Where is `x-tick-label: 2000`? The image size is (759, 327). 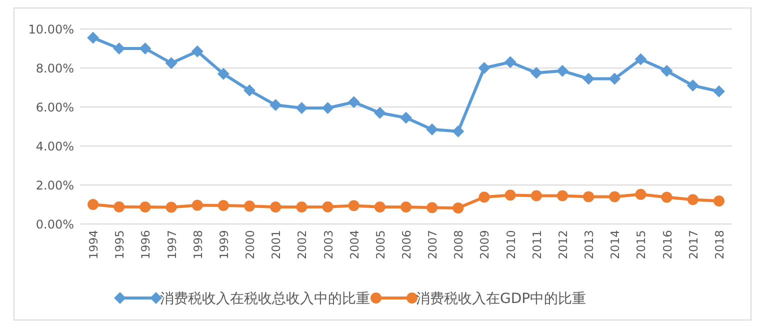 x-tick-label: 2000 is located at coordinates (250, 245).